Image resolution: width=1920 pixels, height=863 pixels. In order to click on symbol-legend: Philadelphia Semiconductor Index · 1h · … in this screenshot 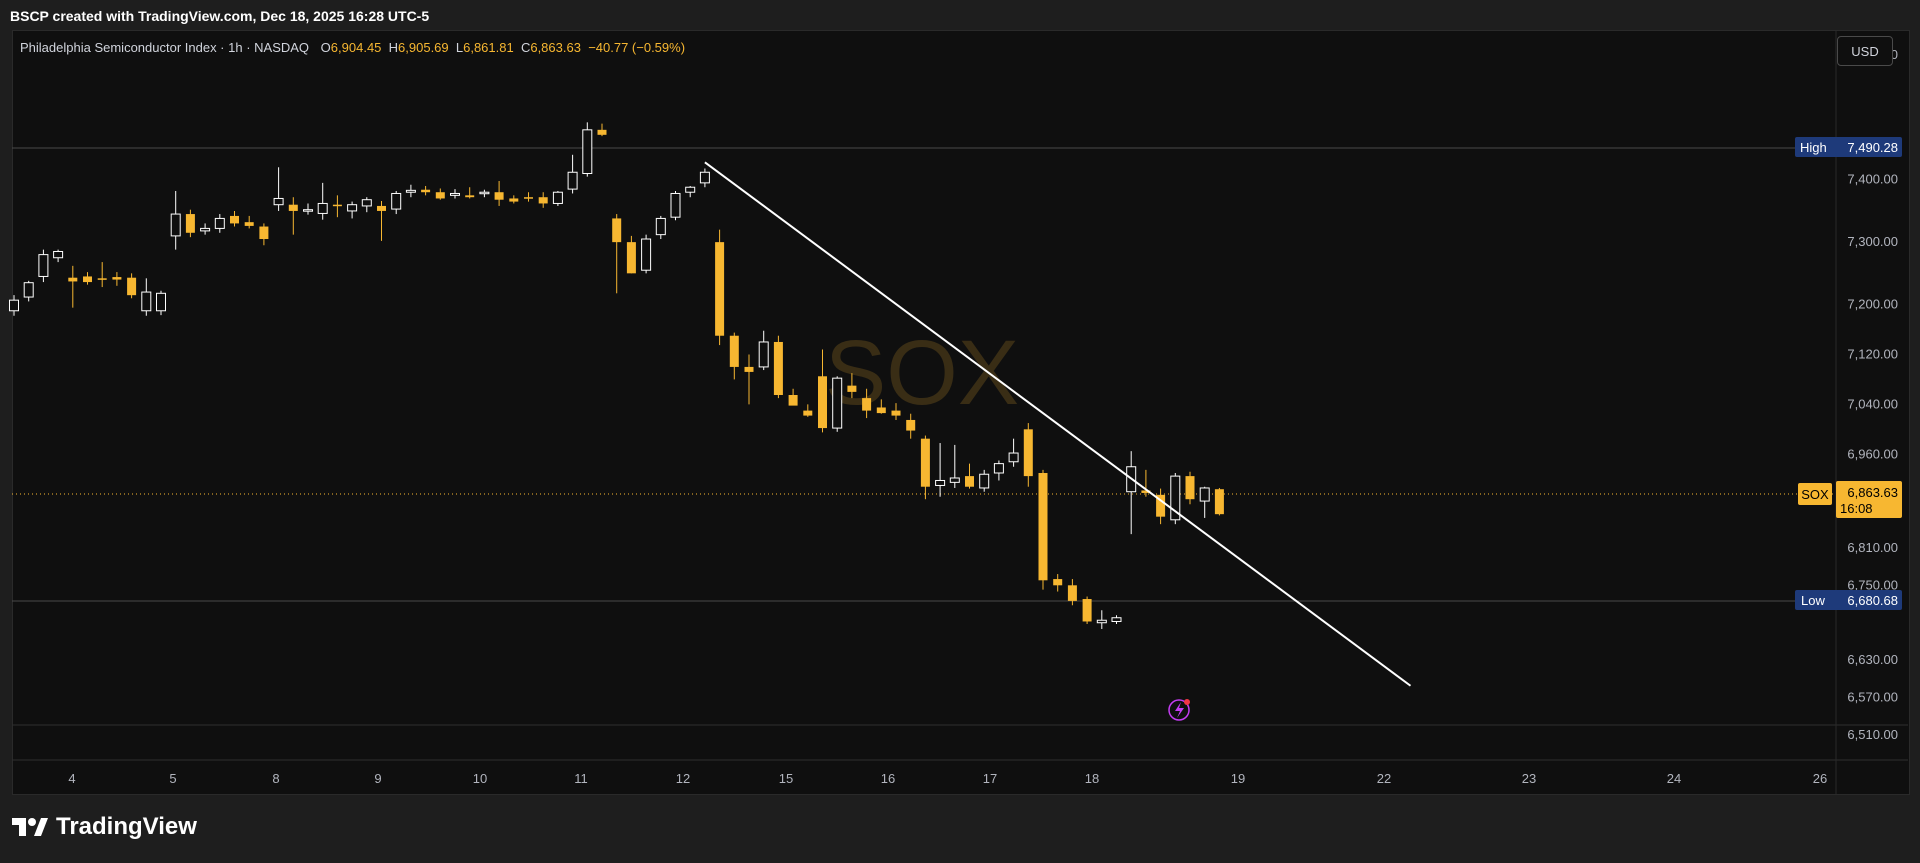, I will do `click(352, 47)`.